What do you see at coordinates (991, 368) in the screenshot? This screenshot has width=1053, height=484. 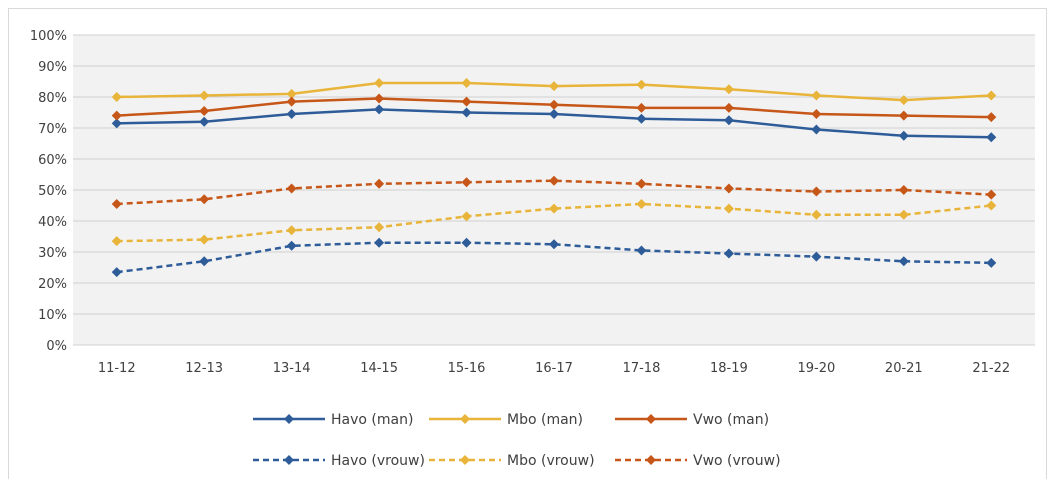 I see `x-tick-label: 21-22` at bounding box center [991, 368].